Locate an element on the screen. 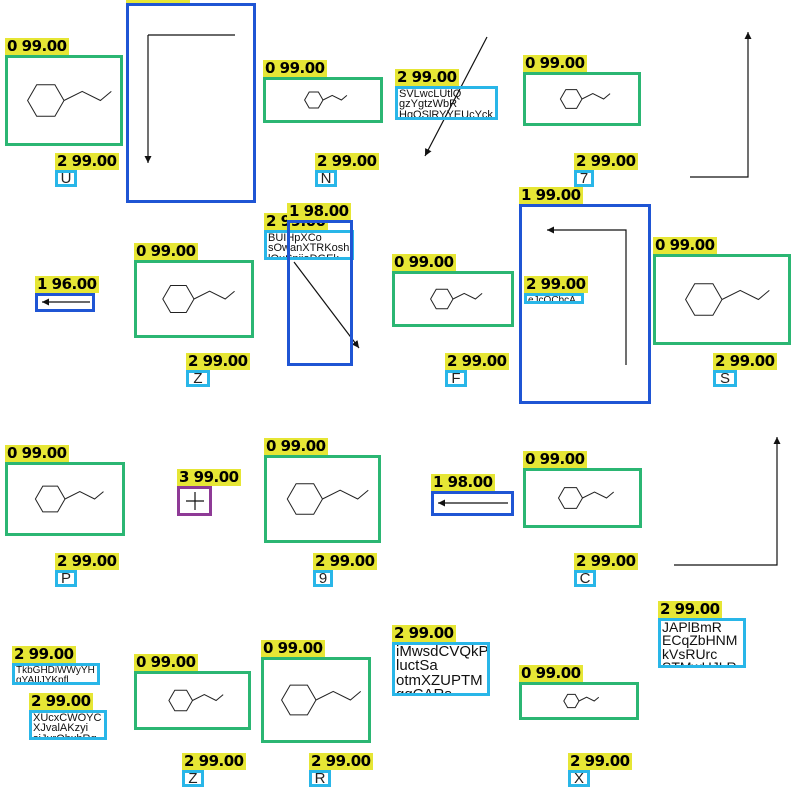  text-line: kVsRUrc is located at coordinates (690, 653).